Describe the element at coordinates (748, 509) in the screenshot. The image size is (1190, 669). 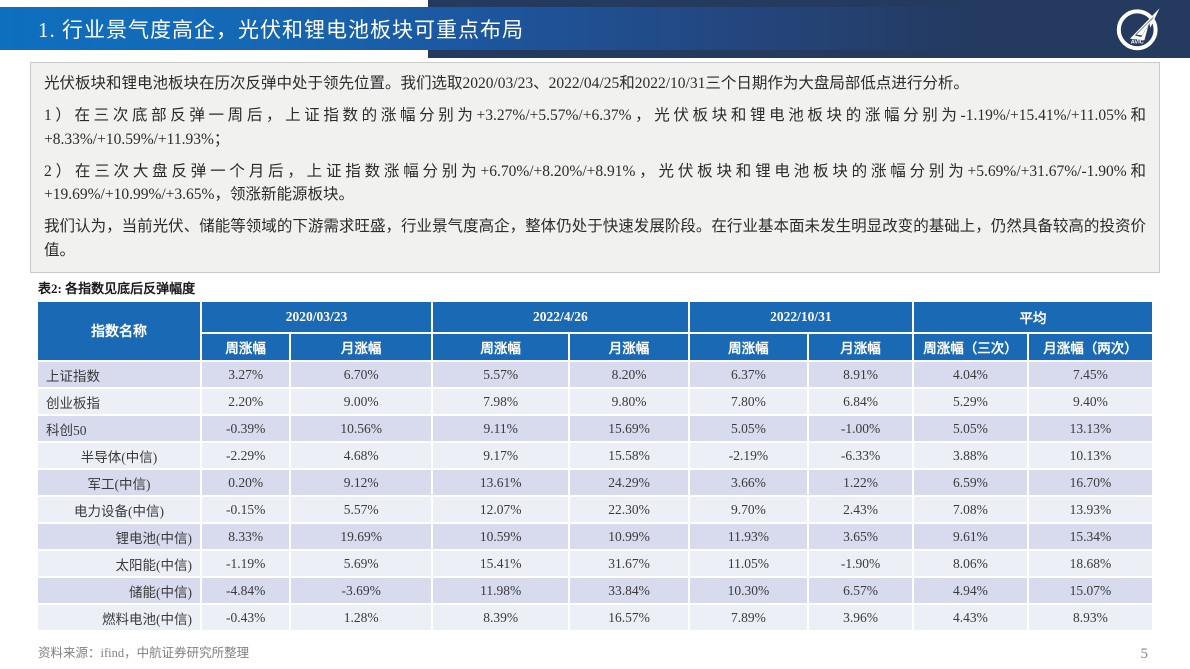
I see `value-cell: 9.70%` at that location.